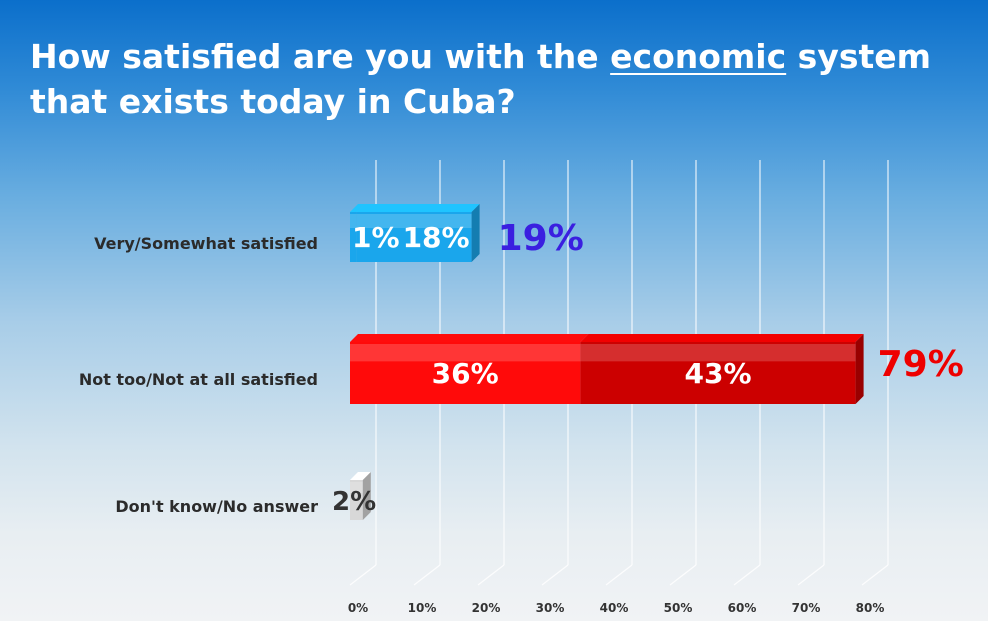  What do you see at coordinates (742, 608) in the screenshot?
I see `x-tick-label: 60%` at bounding box center [742, 608].